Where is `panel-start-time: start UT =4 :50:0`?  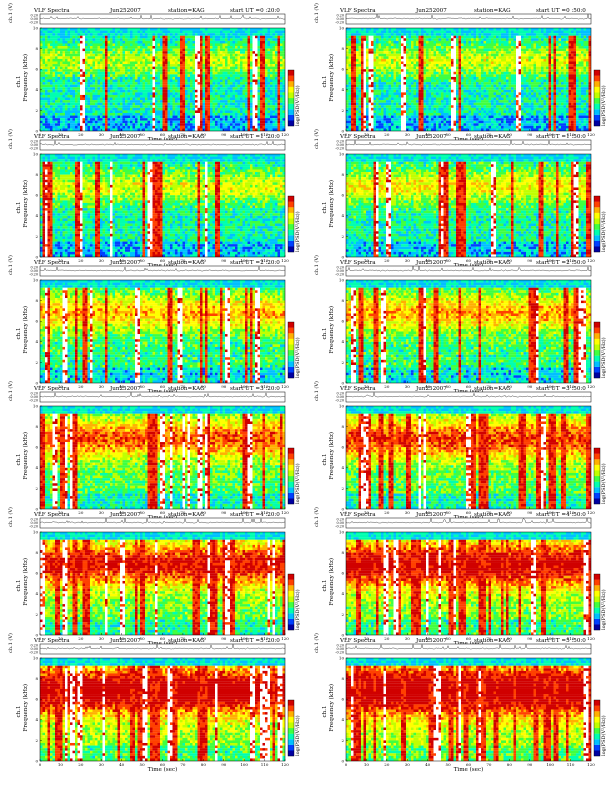 panel-start-time: start UT =4 :50:0 is located at coordinates (561, 515).